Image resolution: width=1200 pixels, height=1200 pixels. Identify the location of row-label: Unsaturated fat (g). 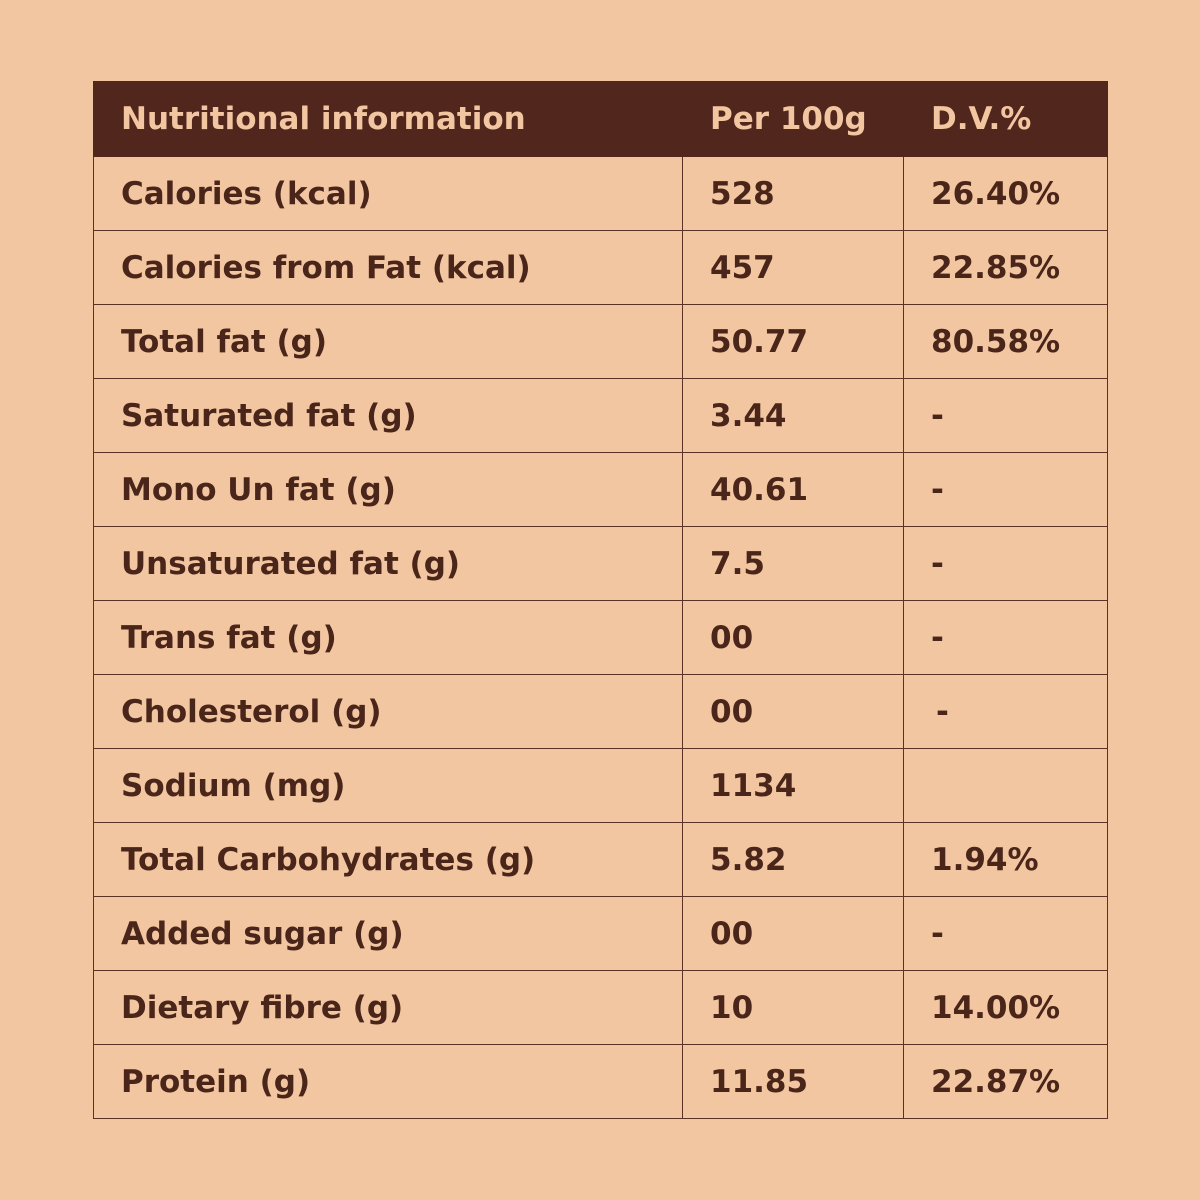
(388, 563).